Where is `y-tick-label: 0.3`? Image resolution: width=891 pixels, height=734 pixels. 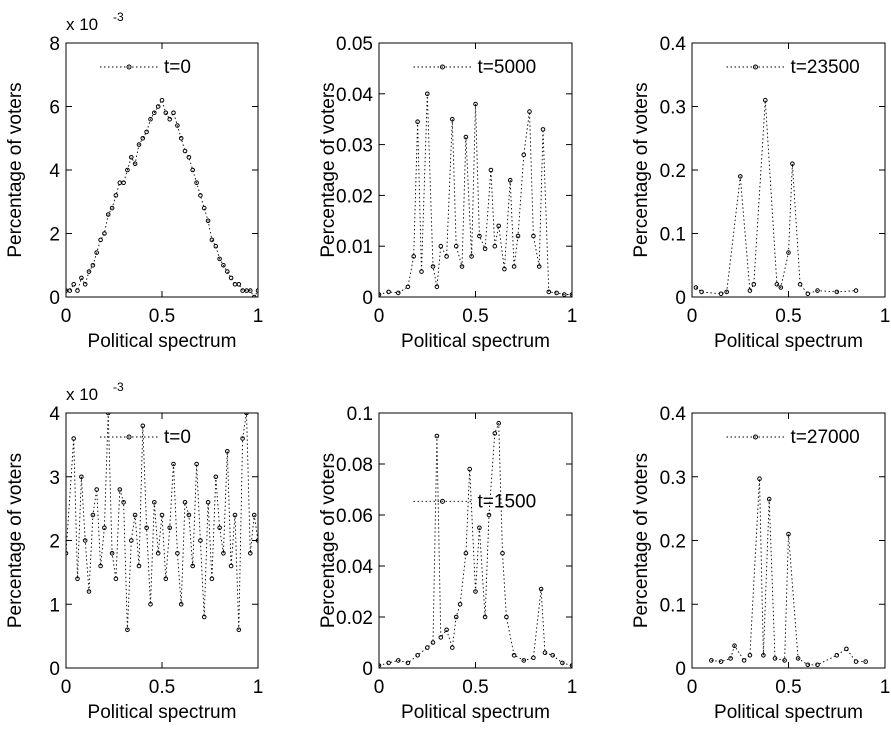
y-tick-label: 0.3 is located at coordinates (673, 108).